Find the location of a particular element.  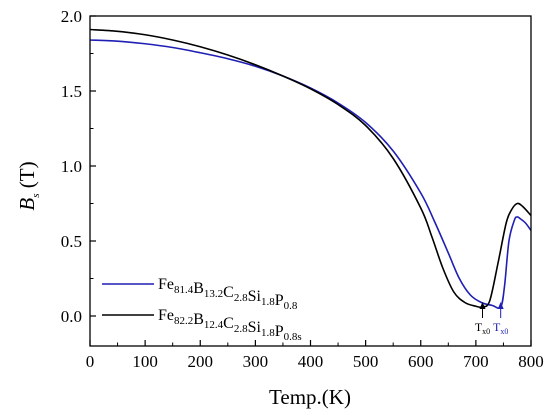

x-tick-label: 300 is located at coordinates (256, 361).